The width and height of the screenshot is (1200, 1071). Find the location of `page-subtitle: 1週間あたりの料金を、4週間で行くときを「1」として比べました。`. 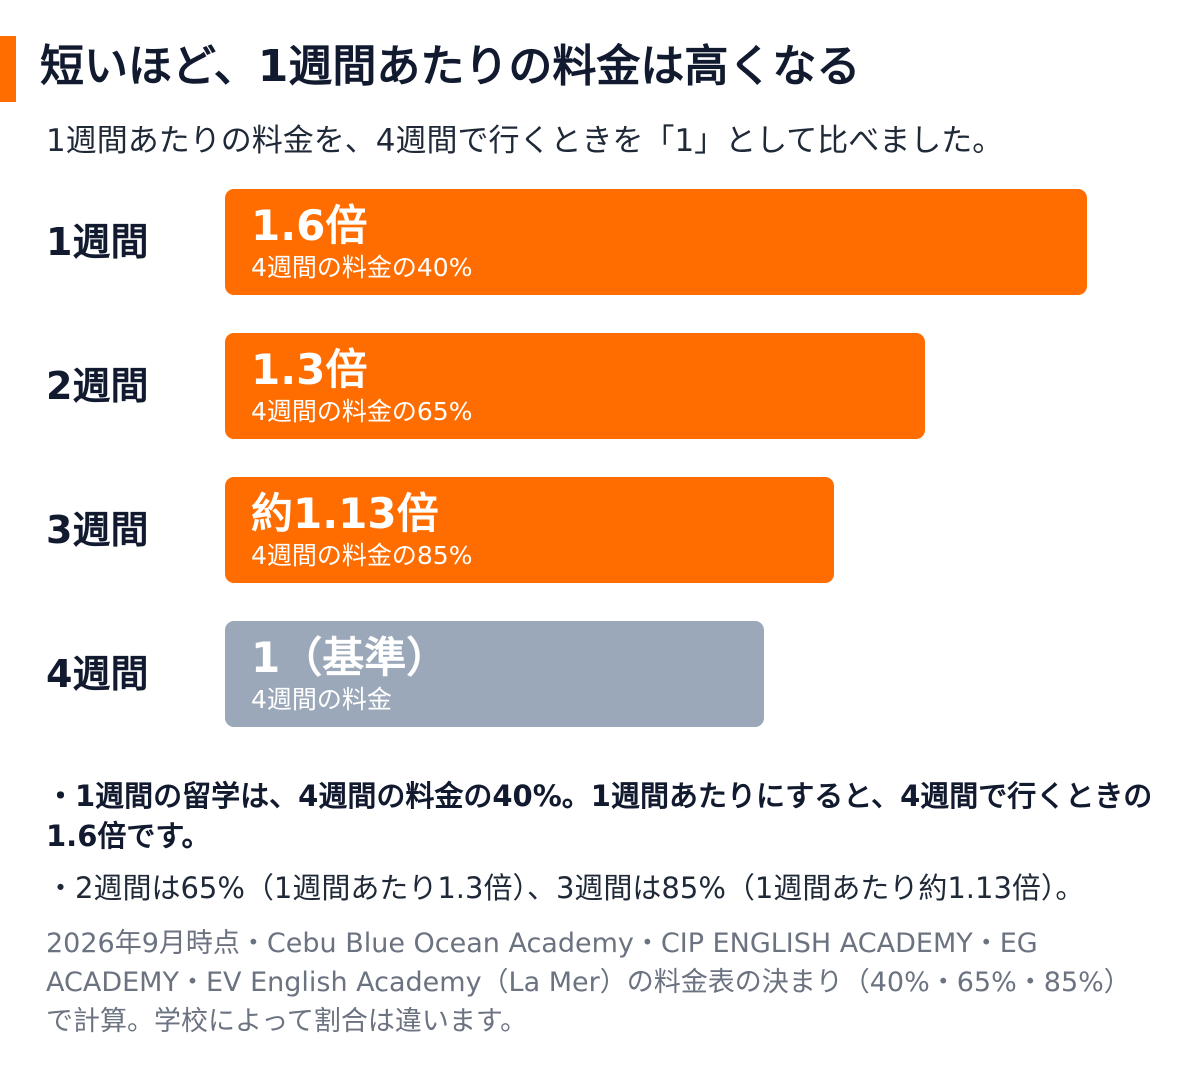

page-subtitle: 1週間あたりの料金を、4週間で行くときを「1」として比べました。 is located at coordinates (525, 141).